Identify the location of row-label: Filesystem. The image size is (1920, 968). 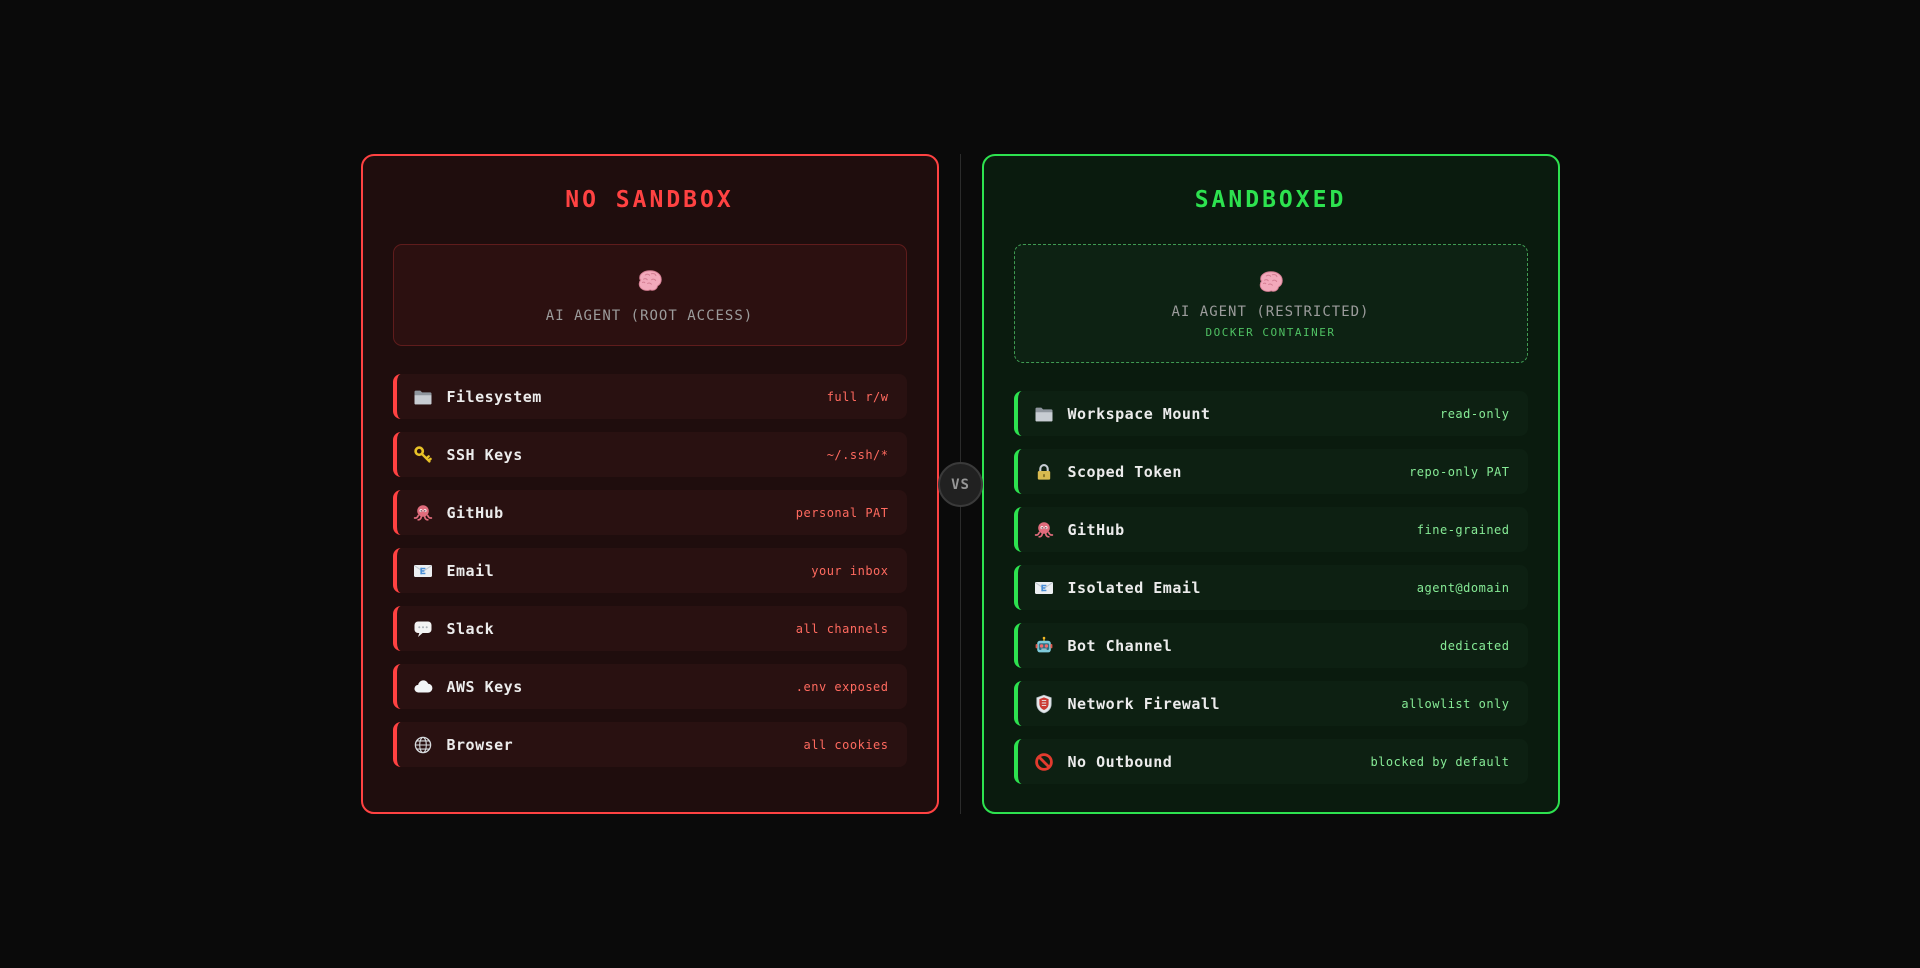
(494, 396).